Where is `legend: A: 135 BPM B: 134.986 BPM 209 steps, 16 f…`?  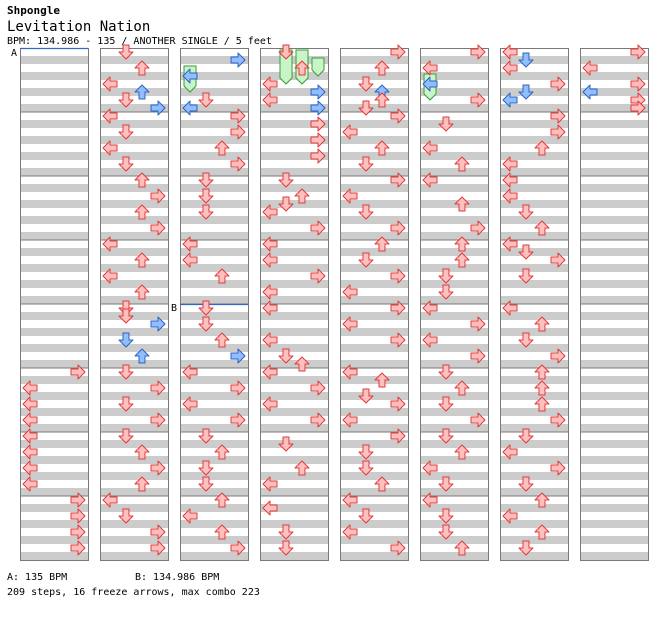
legend: A: 135 BPM B: 134.986 BPM 209 steps, 16 f… is located at coordinates (133, 585).